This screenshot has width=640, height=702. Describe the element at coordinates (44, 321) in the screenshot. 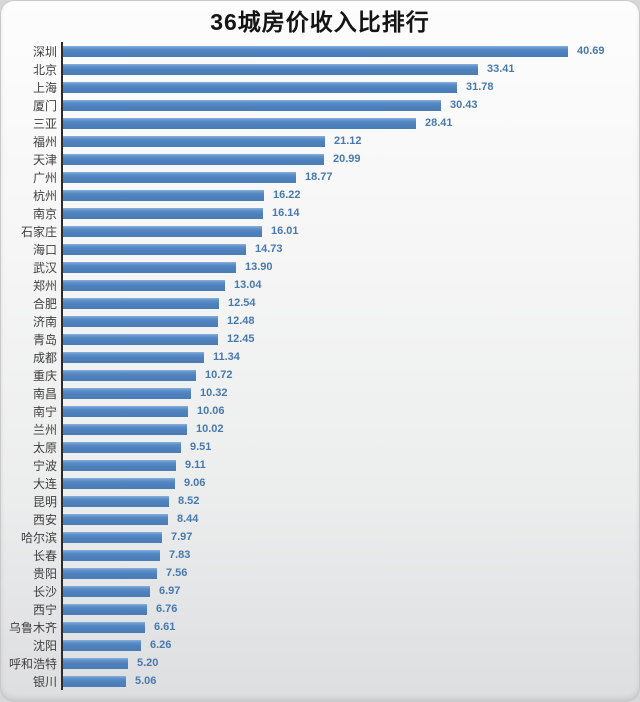

I see `city-label: 济南` at that location.